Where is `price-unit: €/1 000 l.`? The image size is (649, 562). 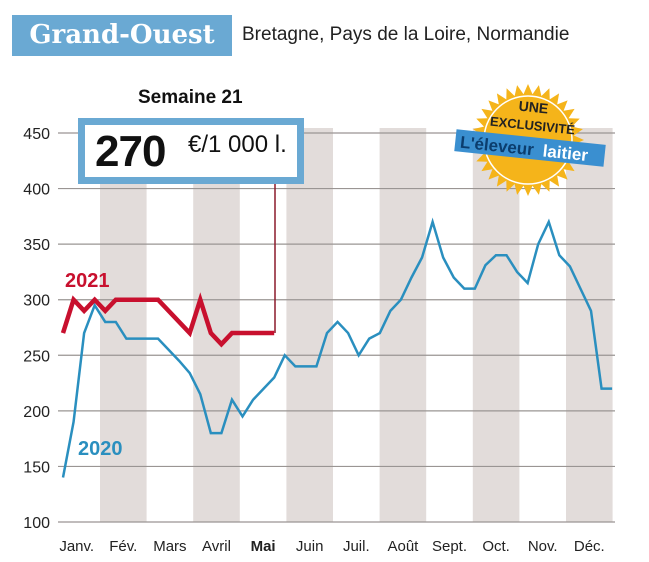
price-unit: €/1 000 l. is located at coordinates (237, 144).